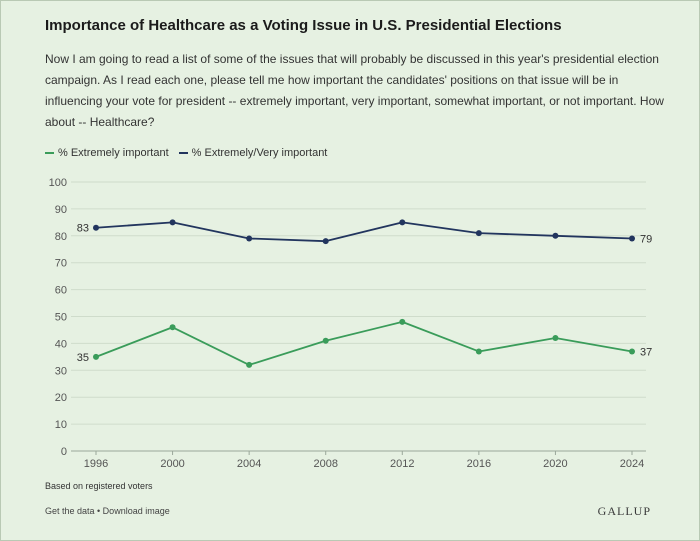  I want to click on y-tick-label-70: 70, so click(61, 264).